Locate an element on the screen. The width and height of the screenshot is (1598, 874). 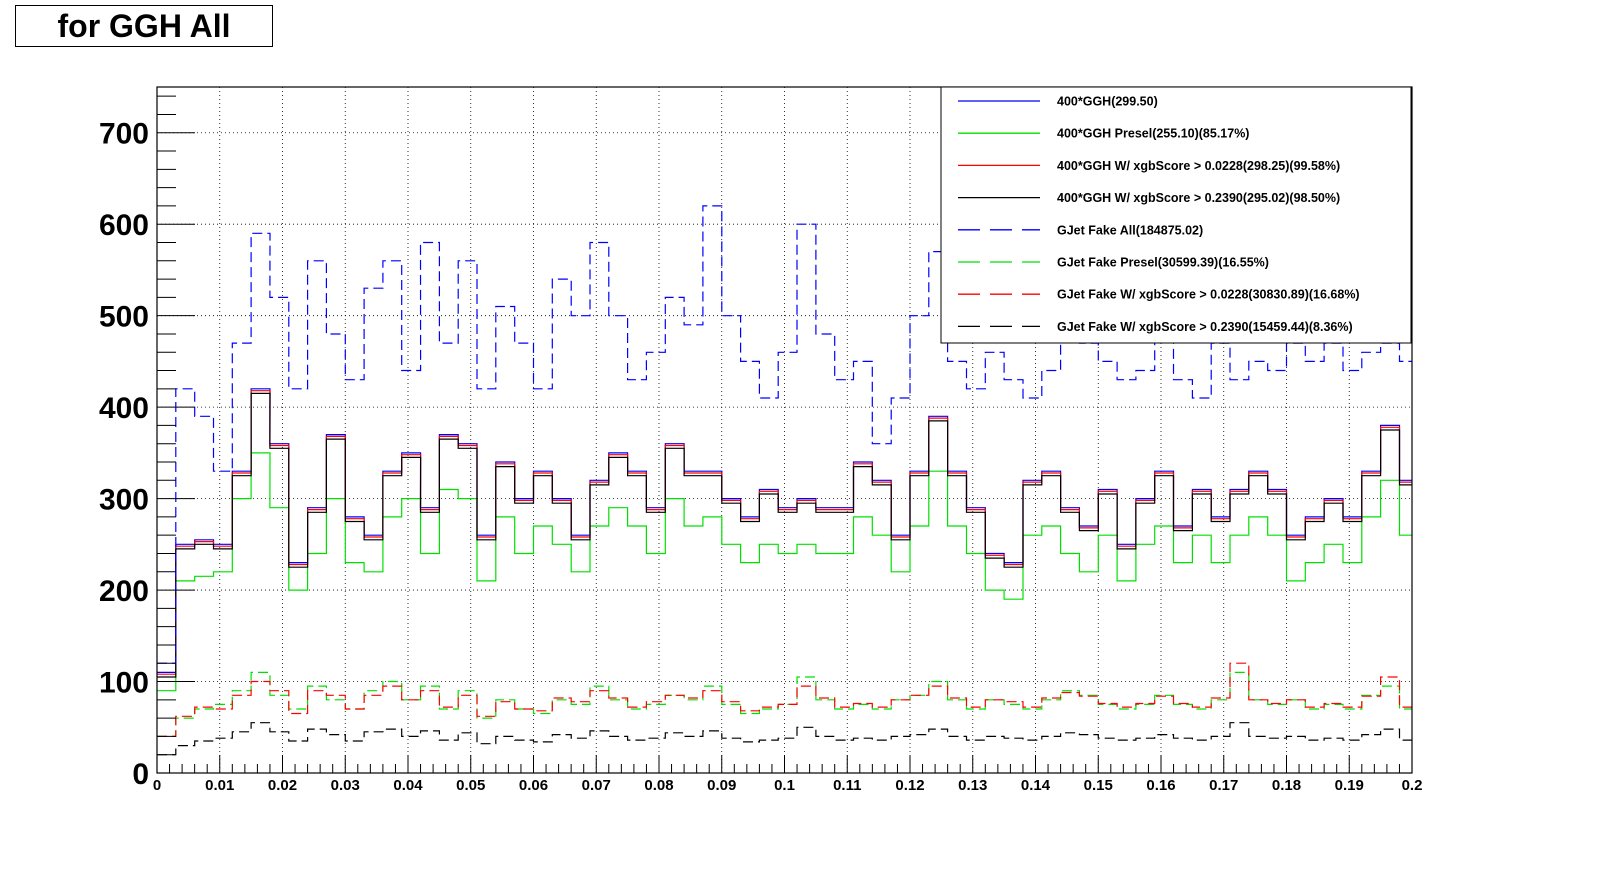
legend-entry: GJet Fake Presel(30599.39)(16.55%) is located at coordinates (1163, 263).